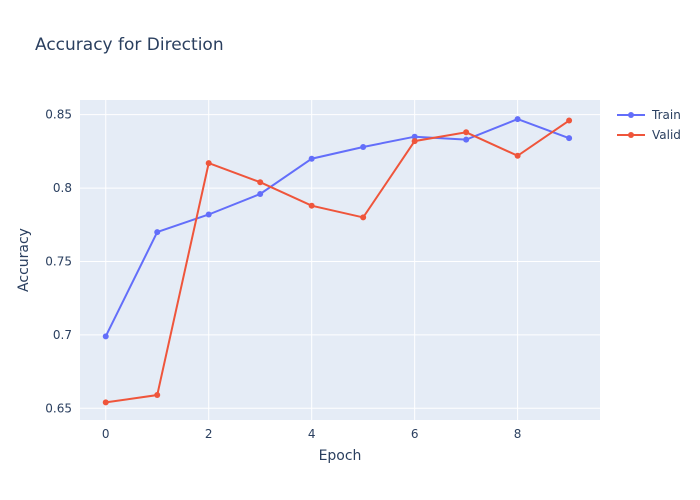 The image size is (700, 500). I want to click on x-tick-label: 6, so click(415, 434).